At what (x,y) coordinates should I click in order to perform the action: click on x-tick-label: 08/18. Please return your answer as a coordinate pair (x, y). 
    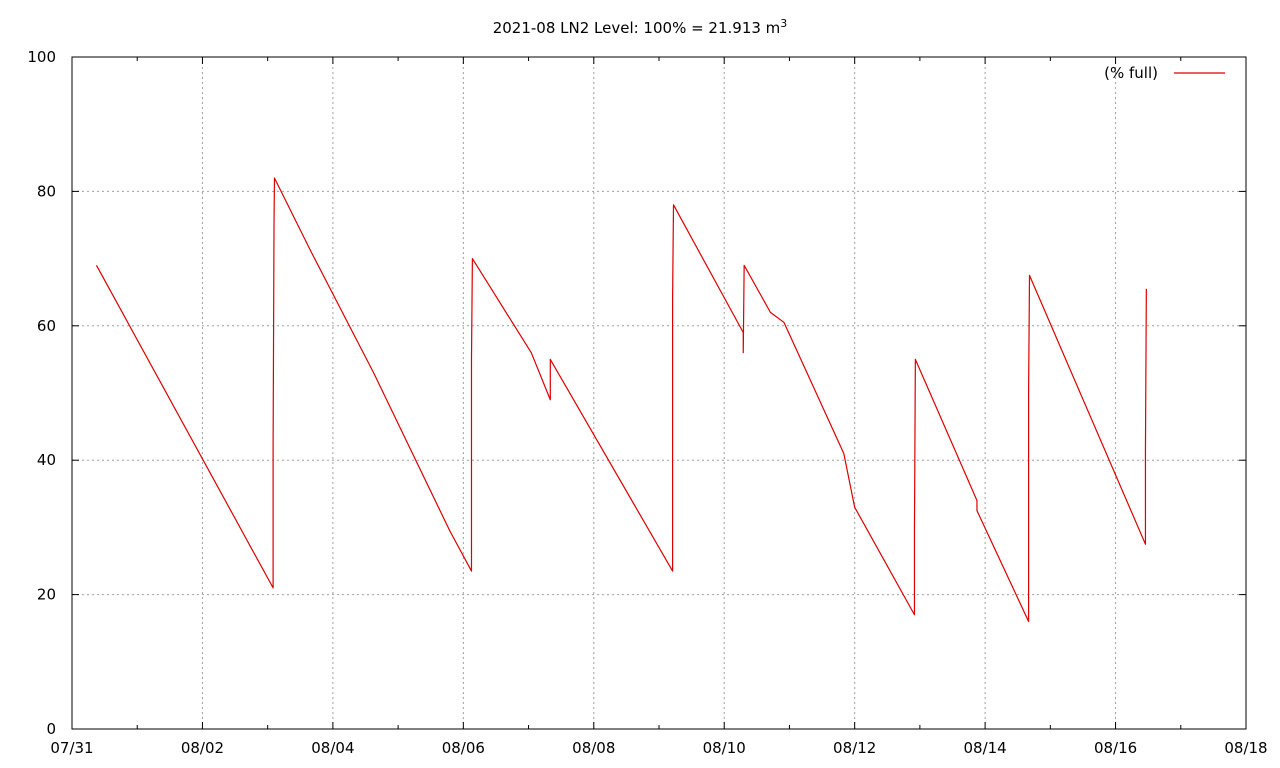
    Looking at the image, I should click on (1245, 748).